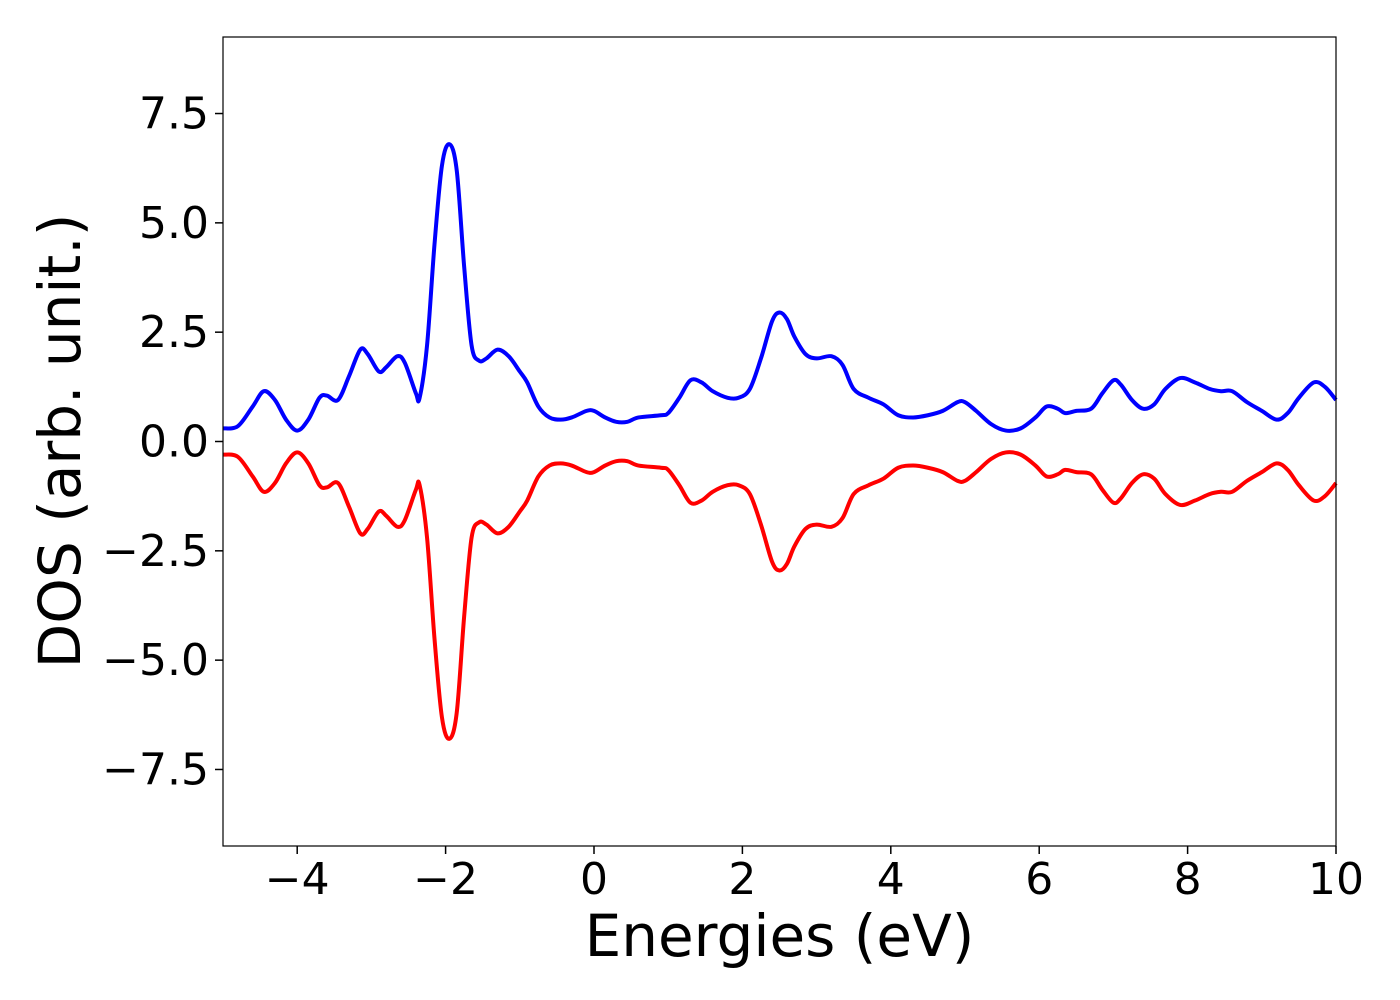  I want to click on y-axis: 7.5 5.0 2.5 0.0 −2.5 −5.0 −7.5, so click(162, 442).